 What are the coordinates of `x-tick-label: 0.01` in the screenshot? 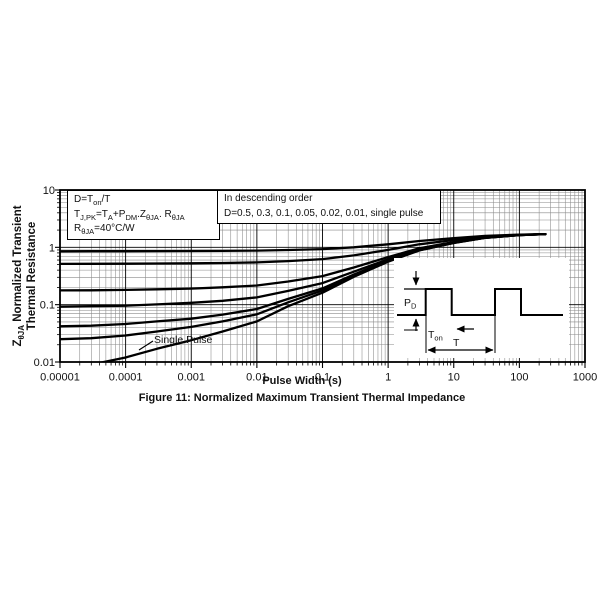 It's located at (256, 378).